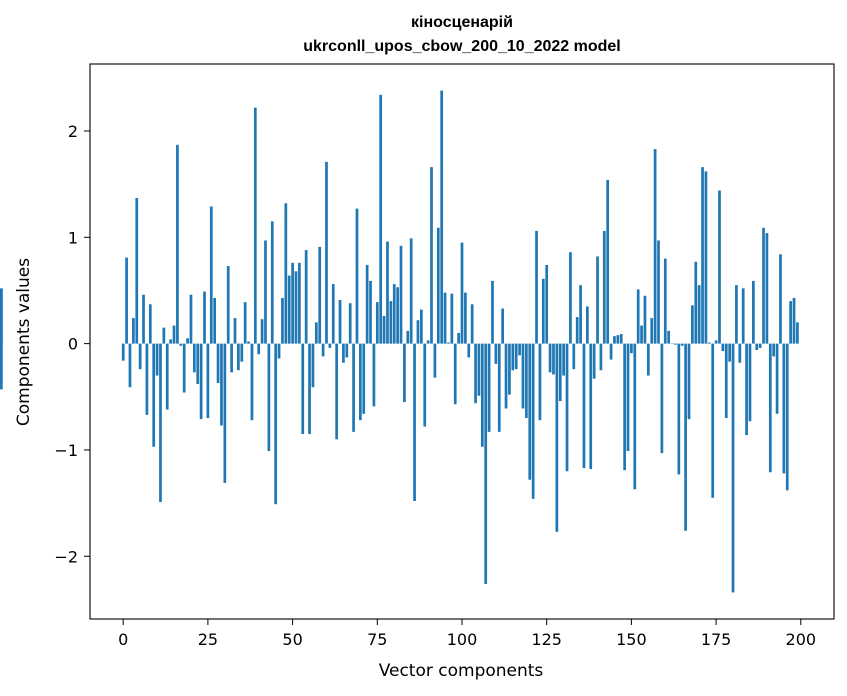 The height and width of the screenshot is (696, 847). What do you see at coordinates (801, 639) in the screenshot?
I see `x-tick-label: 200` at bounding box center [801, 639].